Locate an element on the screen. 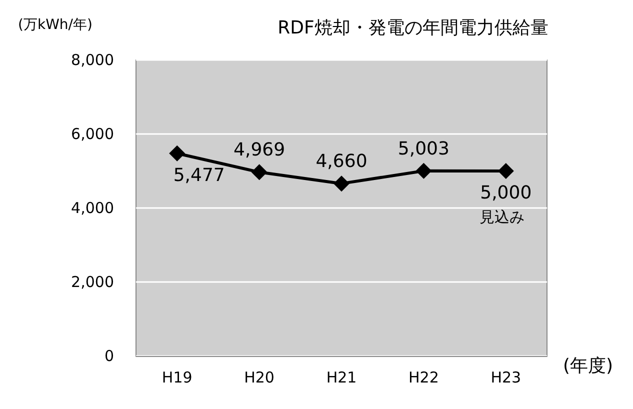 This screenshot has width=633, height=409. y-tick-label: 2,000 is located at coordinates (92, 282).